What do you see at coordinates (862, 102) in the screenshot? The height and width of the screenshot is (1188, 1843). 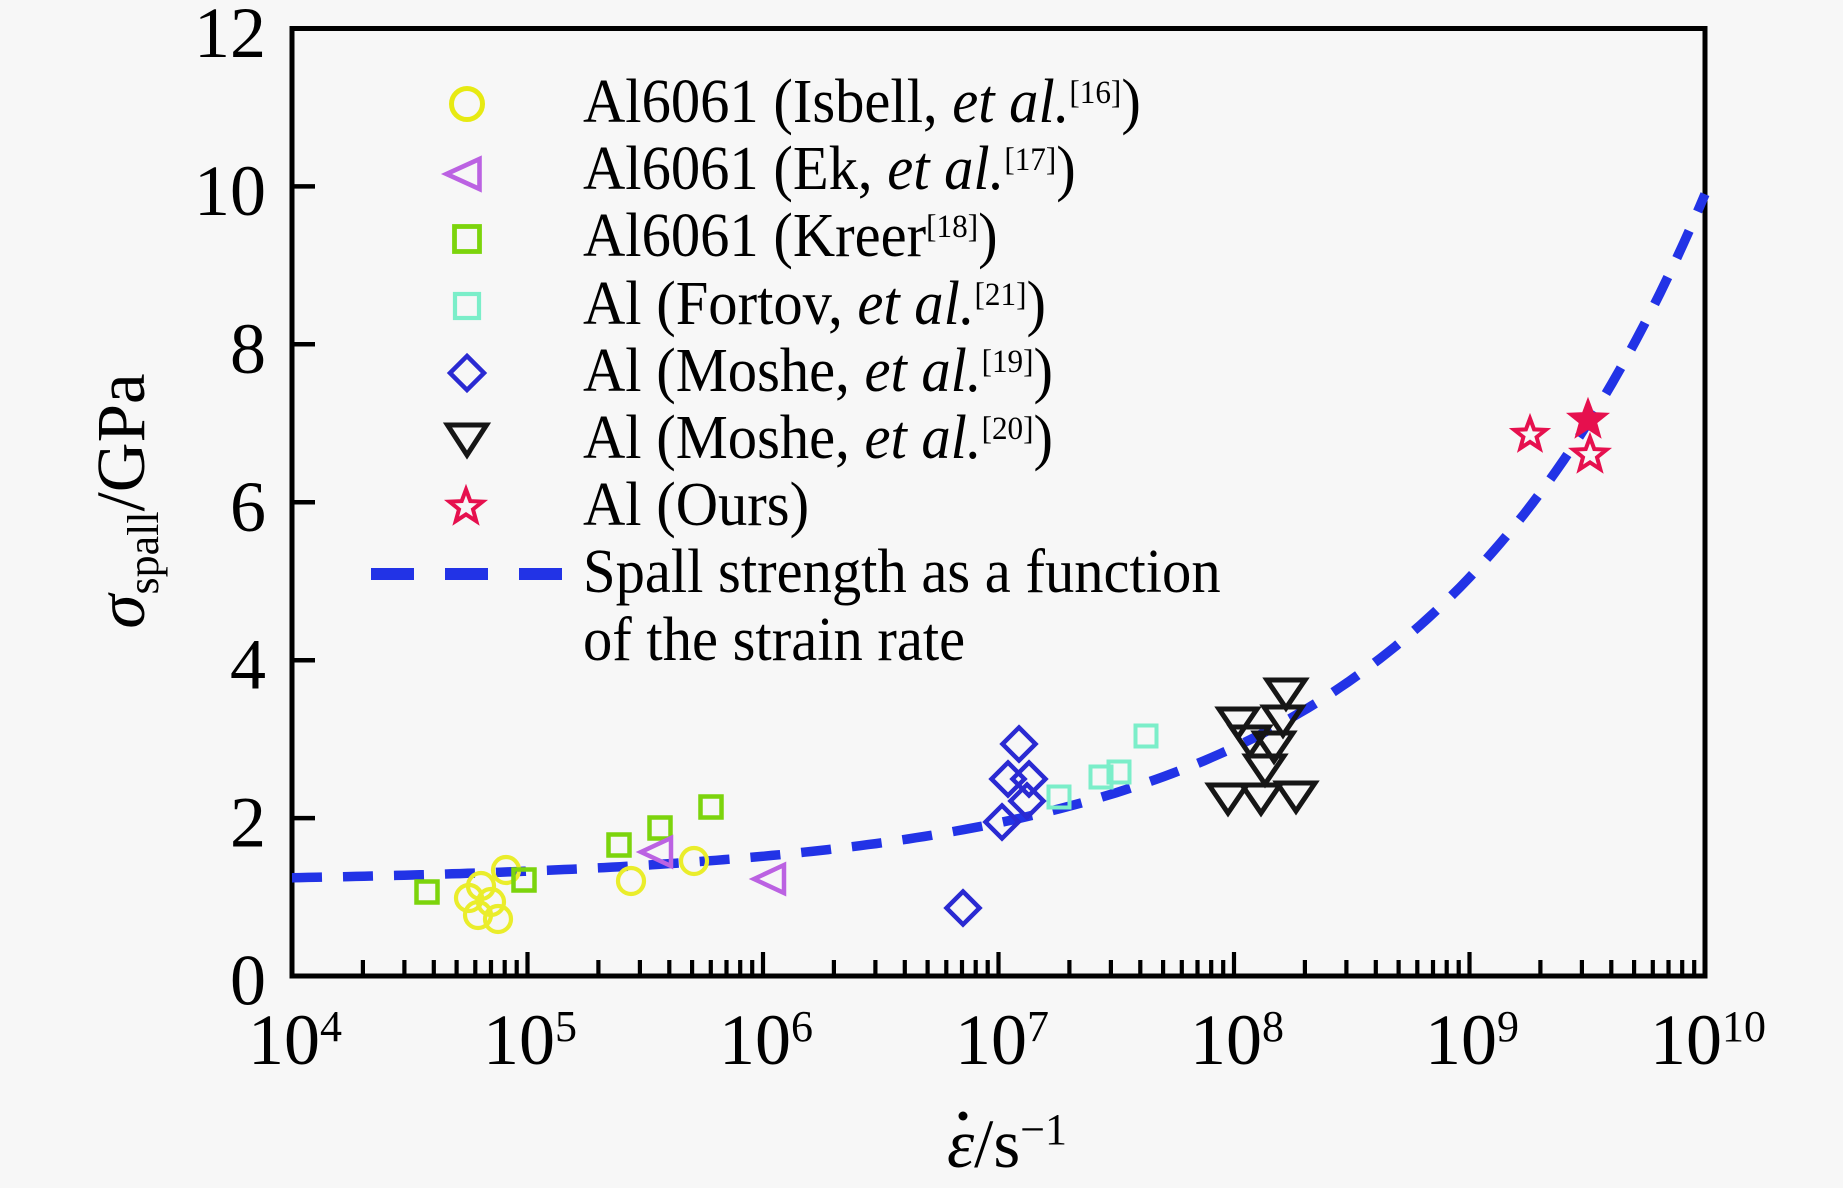 I see `svg-text: Al6061 (Isbell, et al.[16])` at bounding box center [862, 102].